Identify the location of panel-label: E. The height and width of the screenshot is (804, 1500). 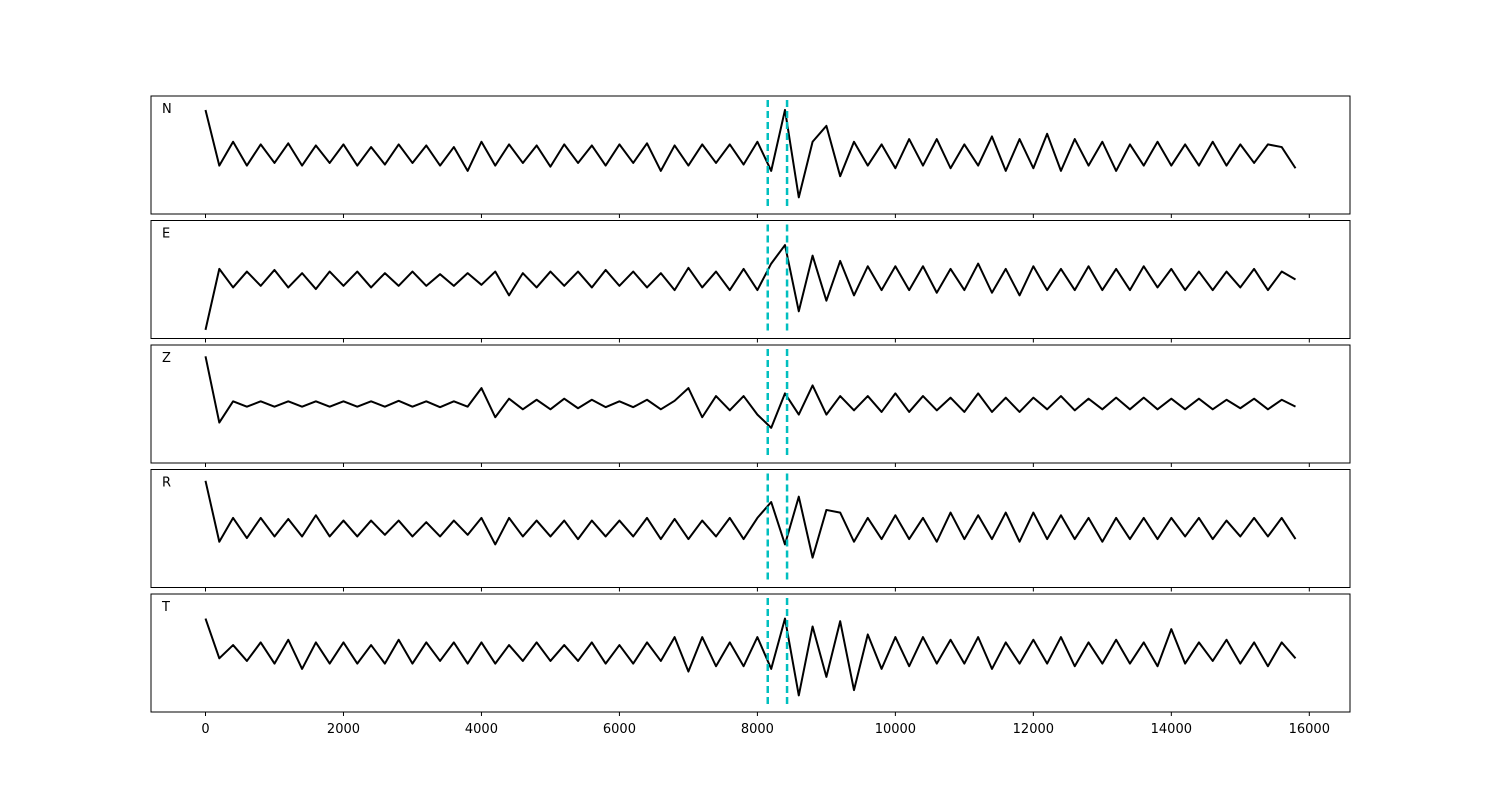
(166, 234).